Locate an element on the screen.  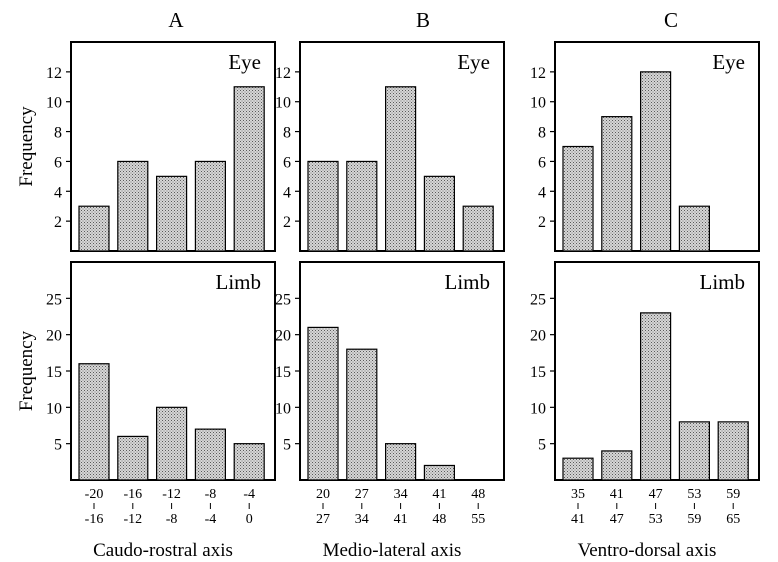
panel-B-eye: 2 4 6 8 10 12 Eye is located at coordinates (390, 146).